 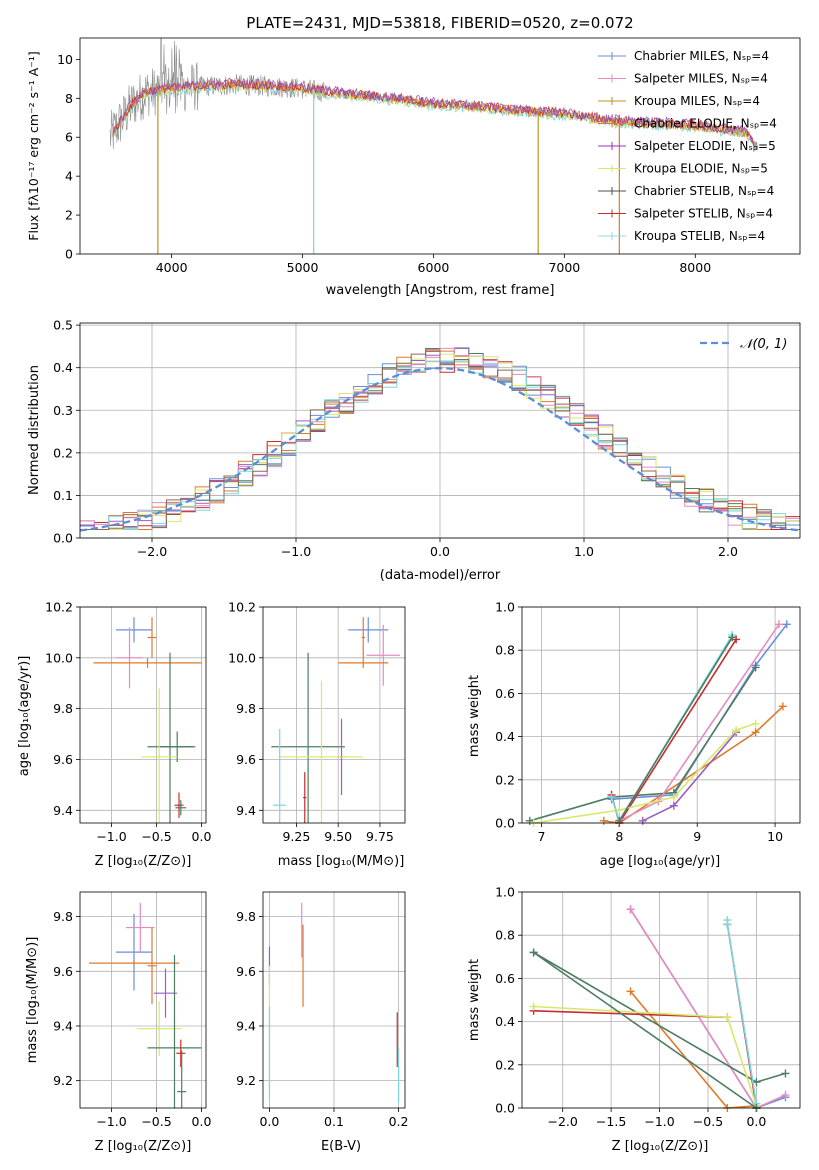 I want to click on y-tick-label: 0.0, so click(x=505, y=1108).